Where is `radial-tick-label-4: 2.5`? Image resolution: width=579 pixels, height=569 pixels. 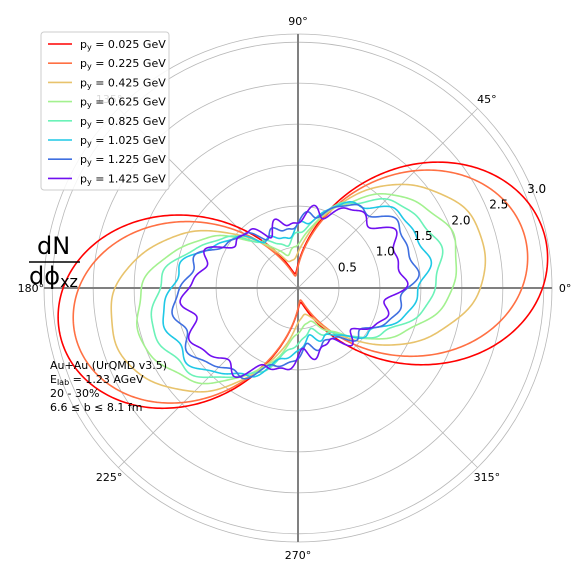 radial-tick-label-4: 2.5 is located at coordinates (498, 205).